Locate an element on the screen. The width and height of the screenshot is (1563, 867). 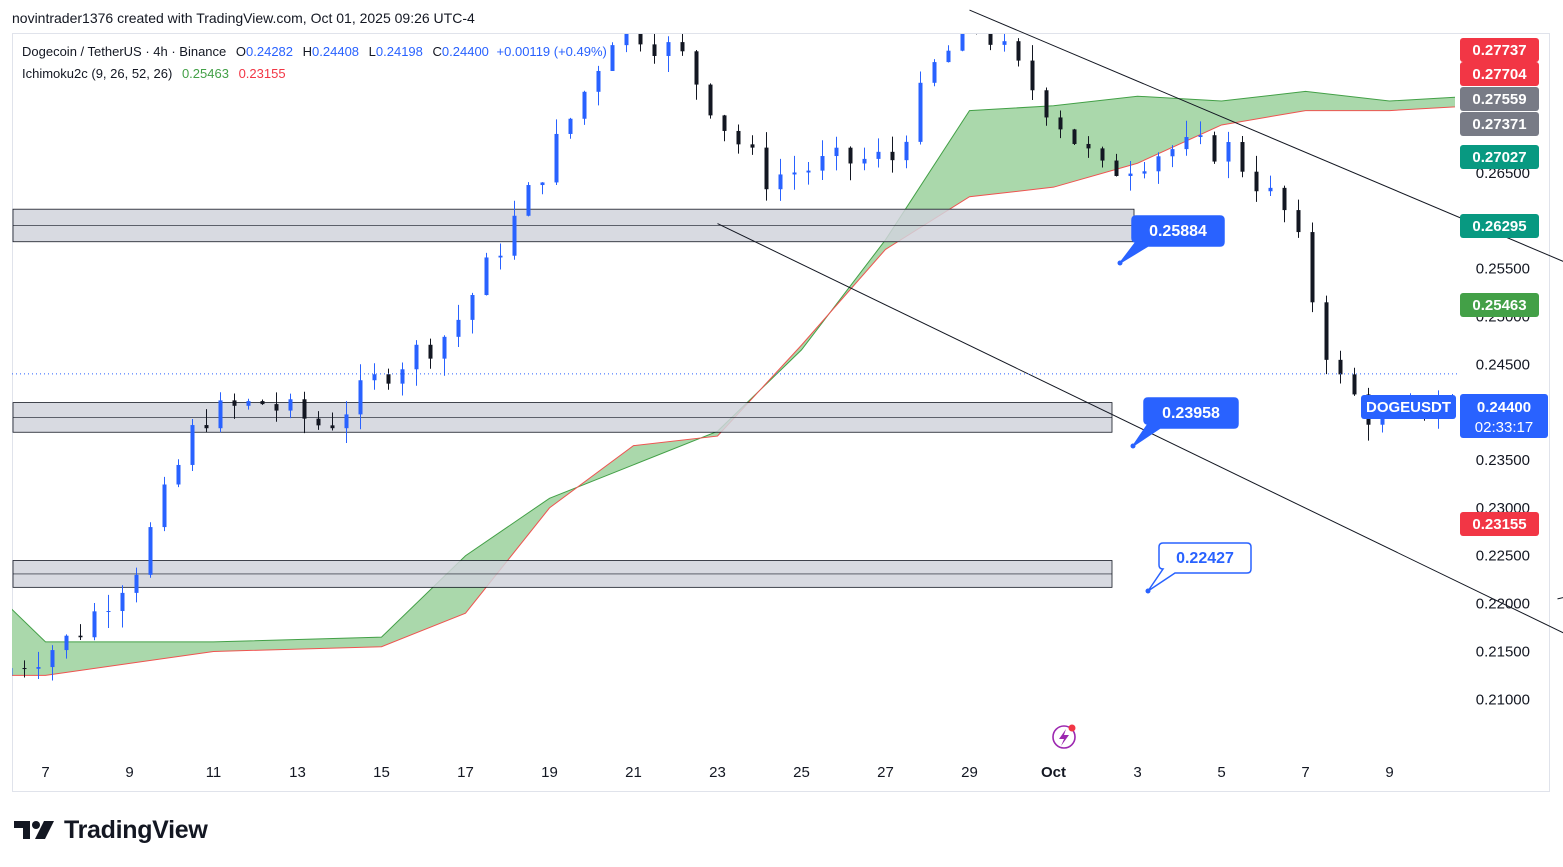
event-icon-dot is located at coordinates (1072, 728).